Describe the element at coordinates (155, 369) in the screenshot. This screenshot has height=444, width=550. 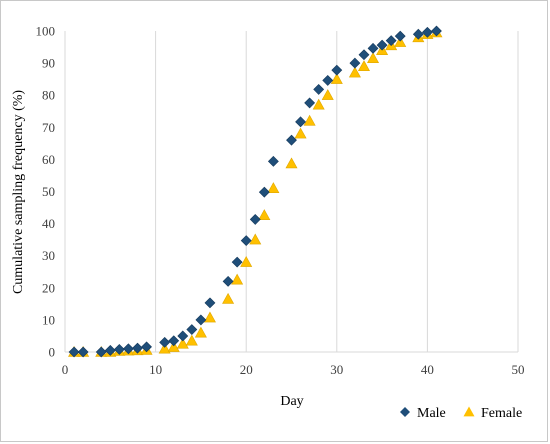
I see `x-tick-label: 10` at that location.